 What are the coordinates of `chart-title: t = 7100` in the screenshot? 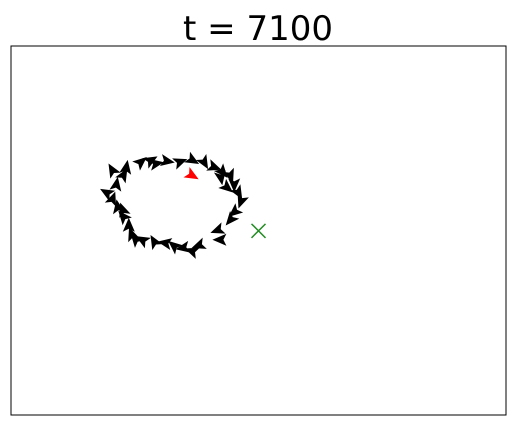 It's located at (258, 29).